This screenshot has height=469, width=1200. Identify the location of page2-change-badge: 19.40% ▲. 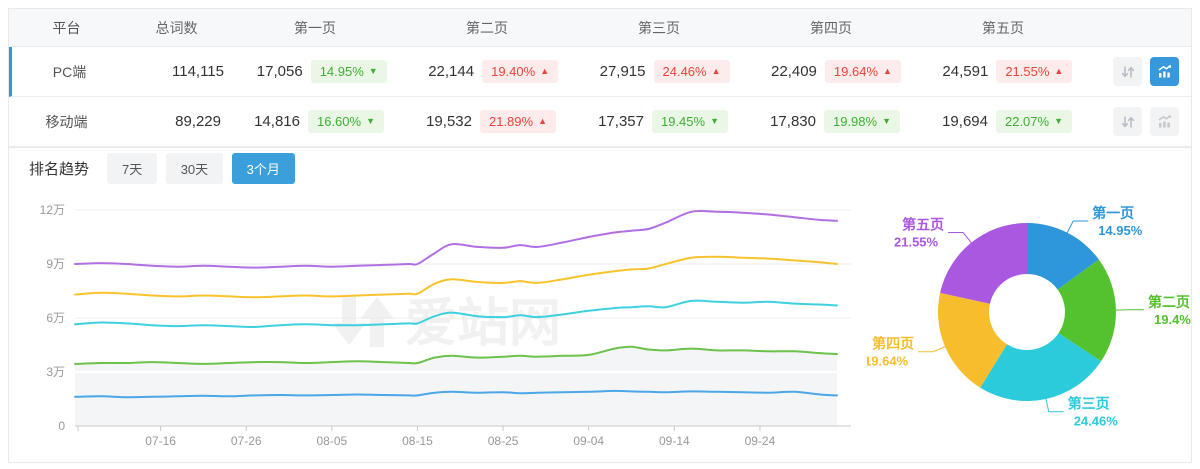
(520, 71).